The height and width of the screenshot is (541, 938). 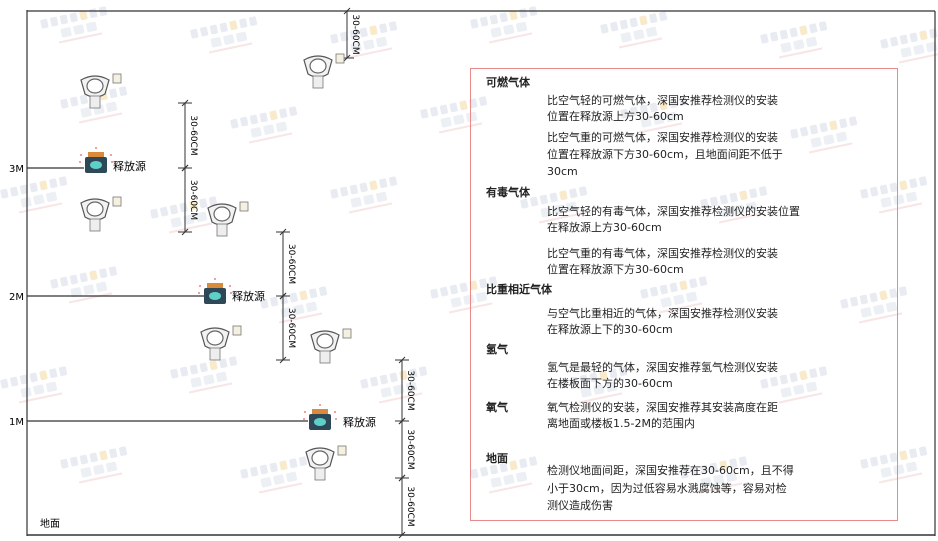 I want to click on section-text-line: 与空气比重相近的气体，深国安推荐检测仪安装, so click(x=662, y=313).